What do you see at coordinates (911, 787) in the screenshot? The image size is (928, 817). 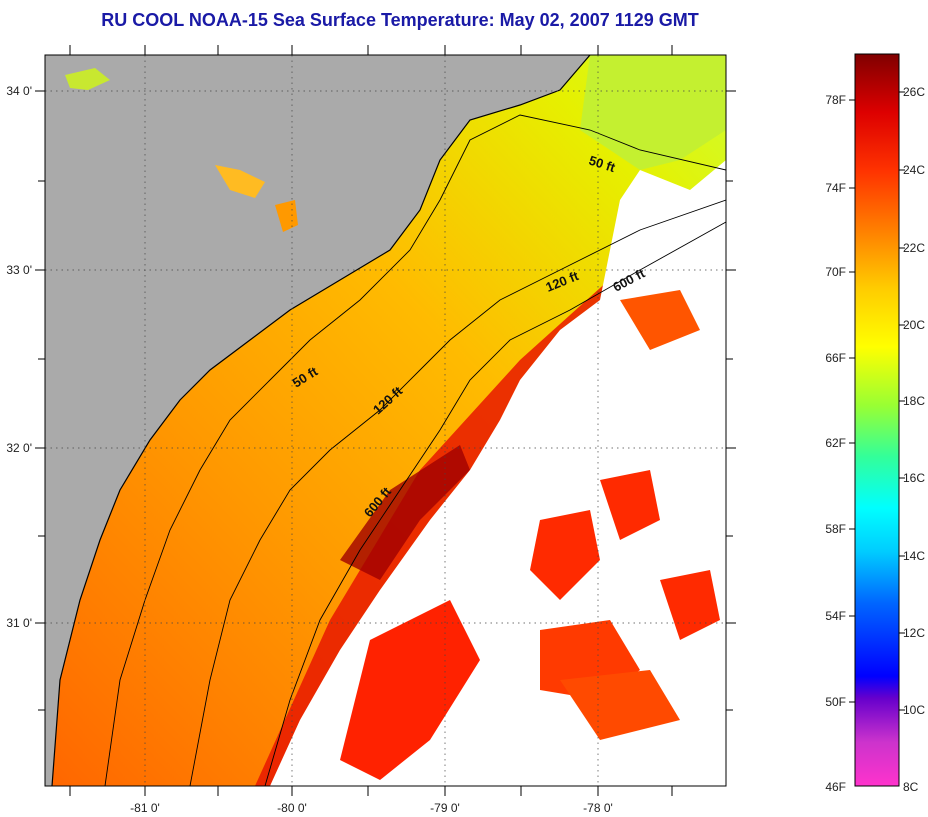 I see `colorbar-c-label: 8C` at bounding box center [911, 787].